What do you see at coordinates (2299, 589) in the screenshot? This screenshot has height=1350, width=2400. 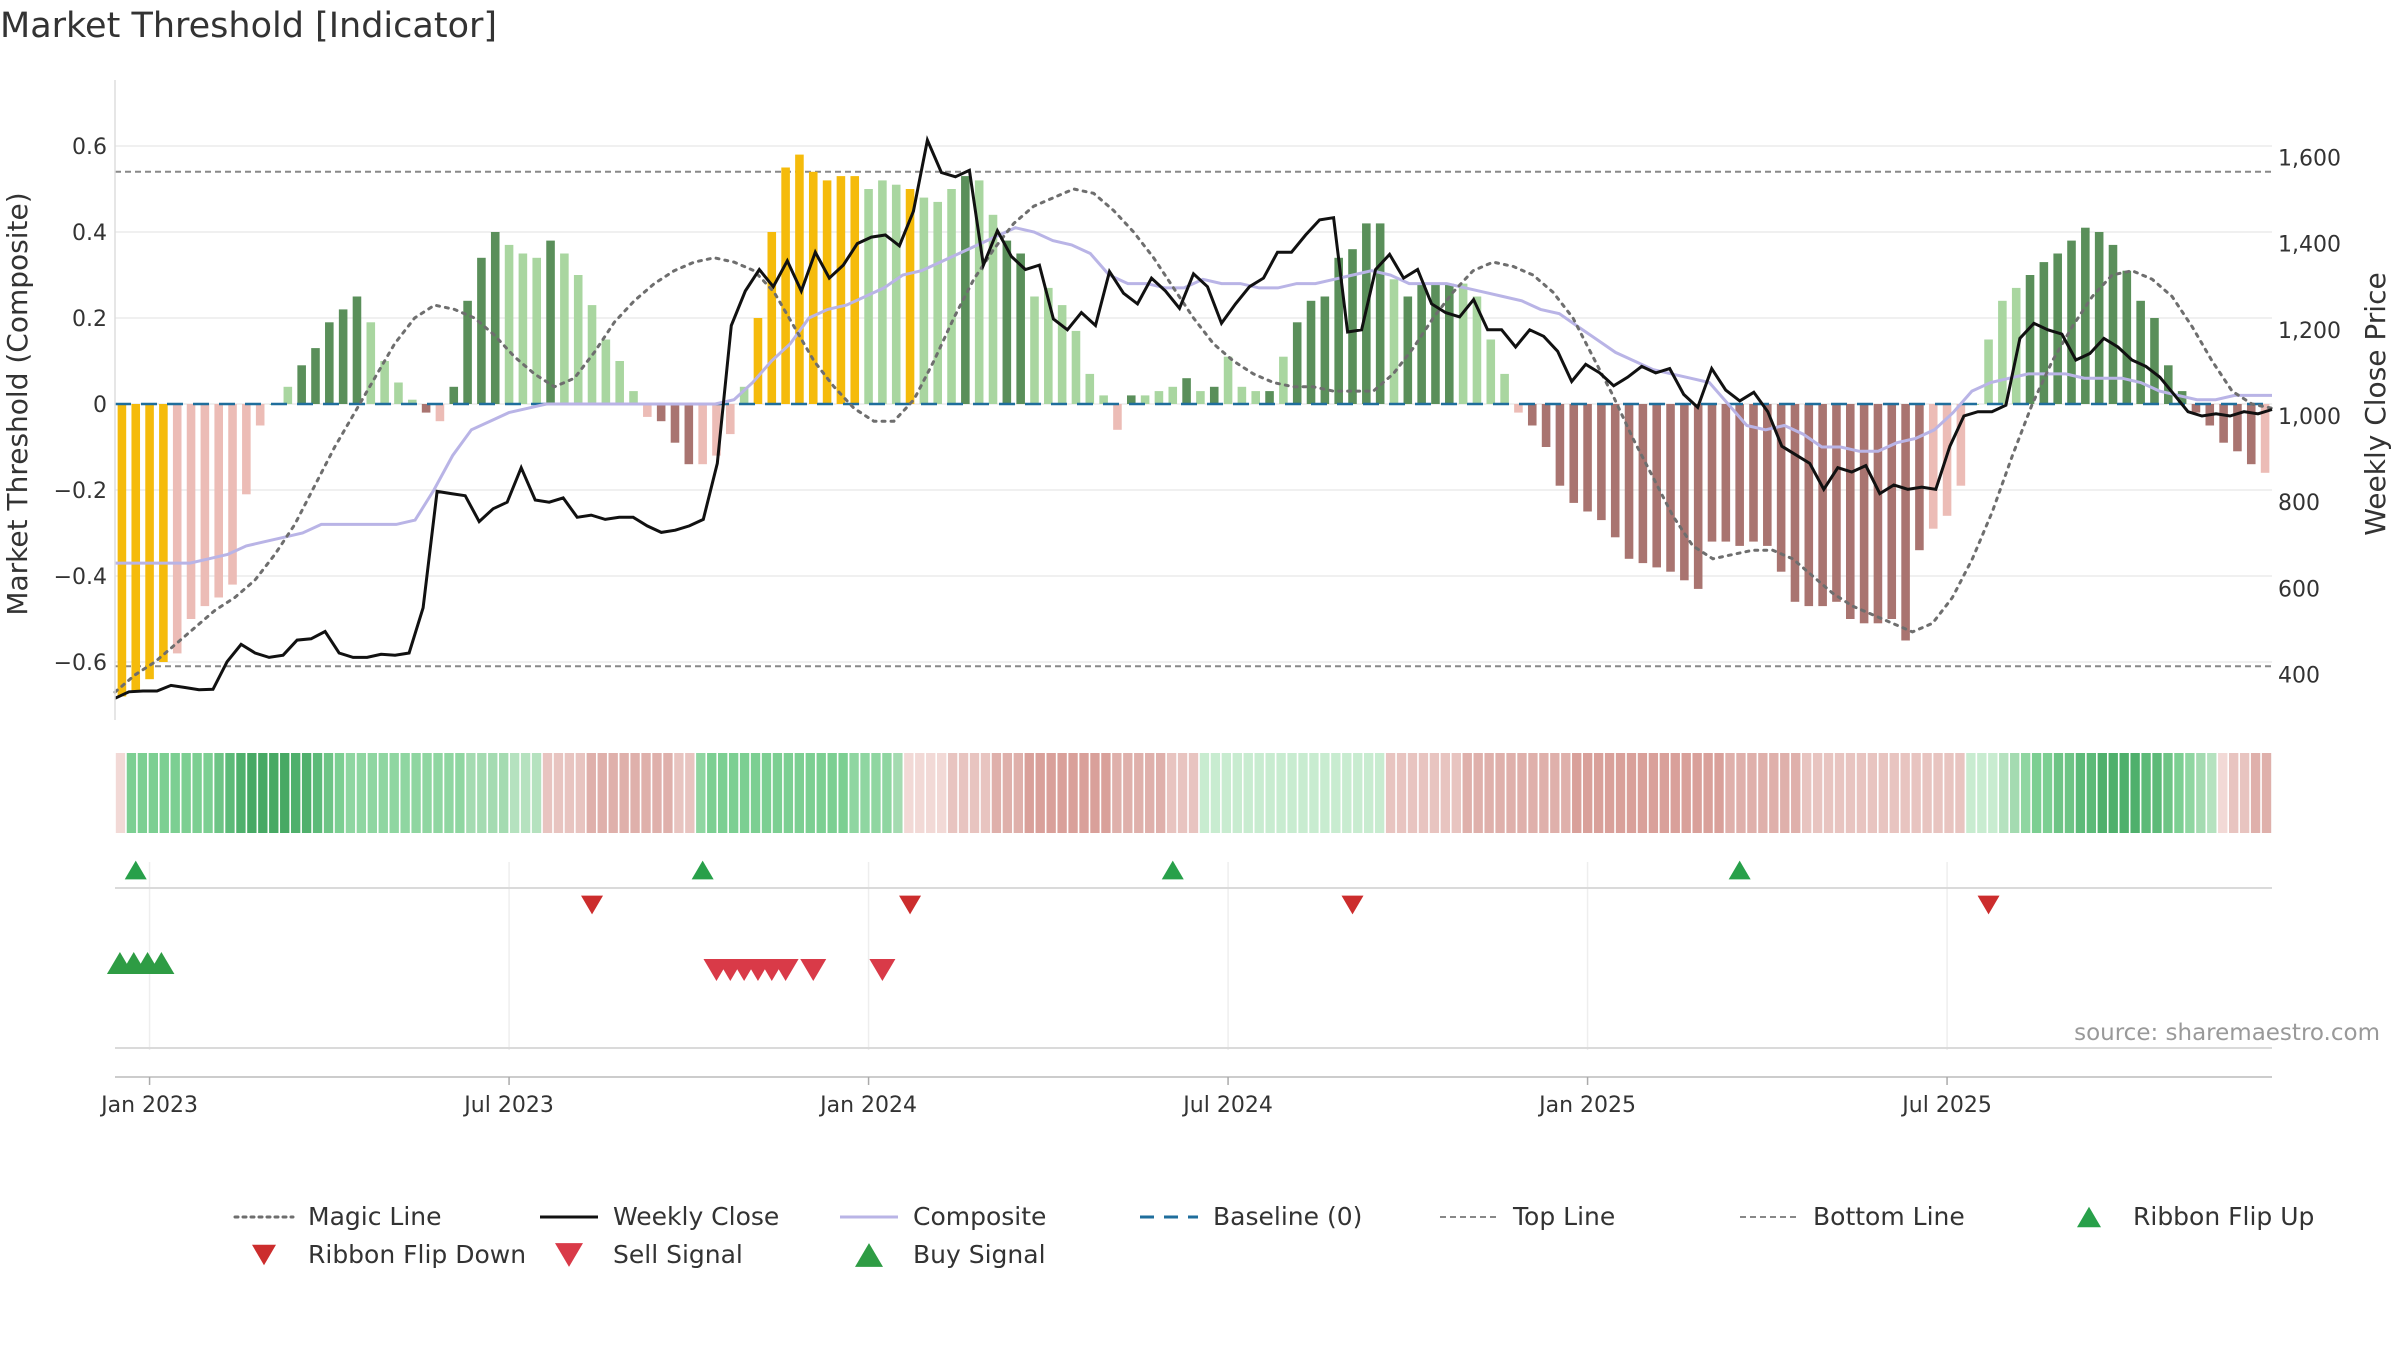 I see `y-right-tick: 600` at bounding box center [2299, 589].